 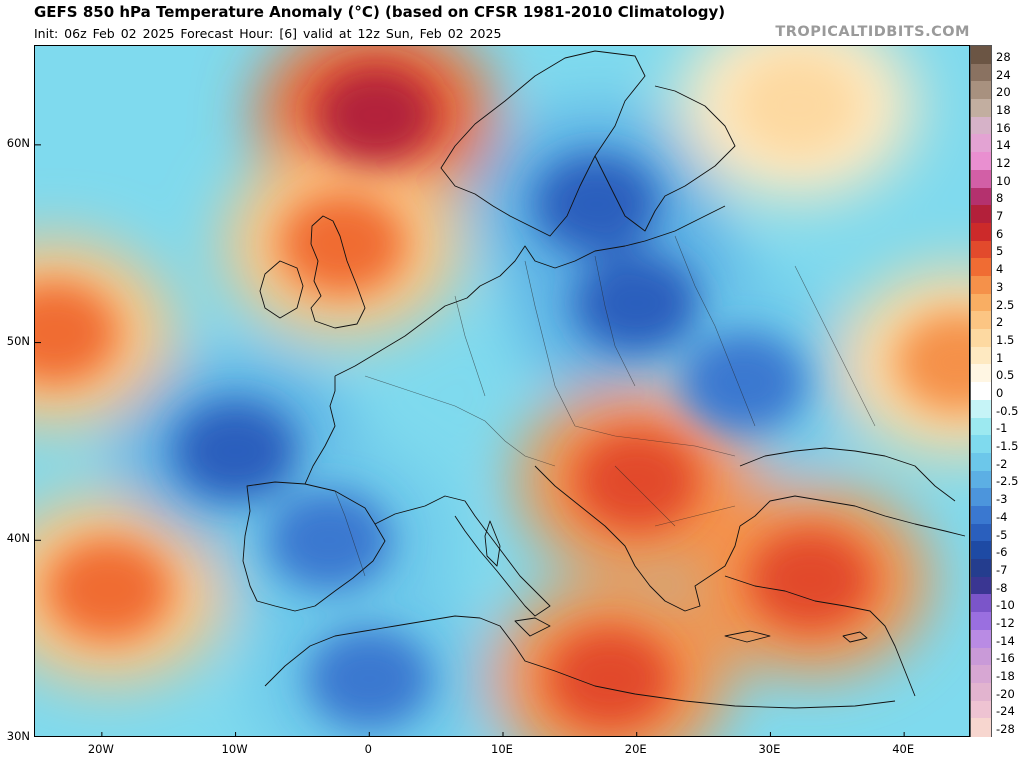 What do you see at coordinates (1007, 481) in the screenshot?
I see `colorbar-label: -2.5` at bounding box center [1007, 481].